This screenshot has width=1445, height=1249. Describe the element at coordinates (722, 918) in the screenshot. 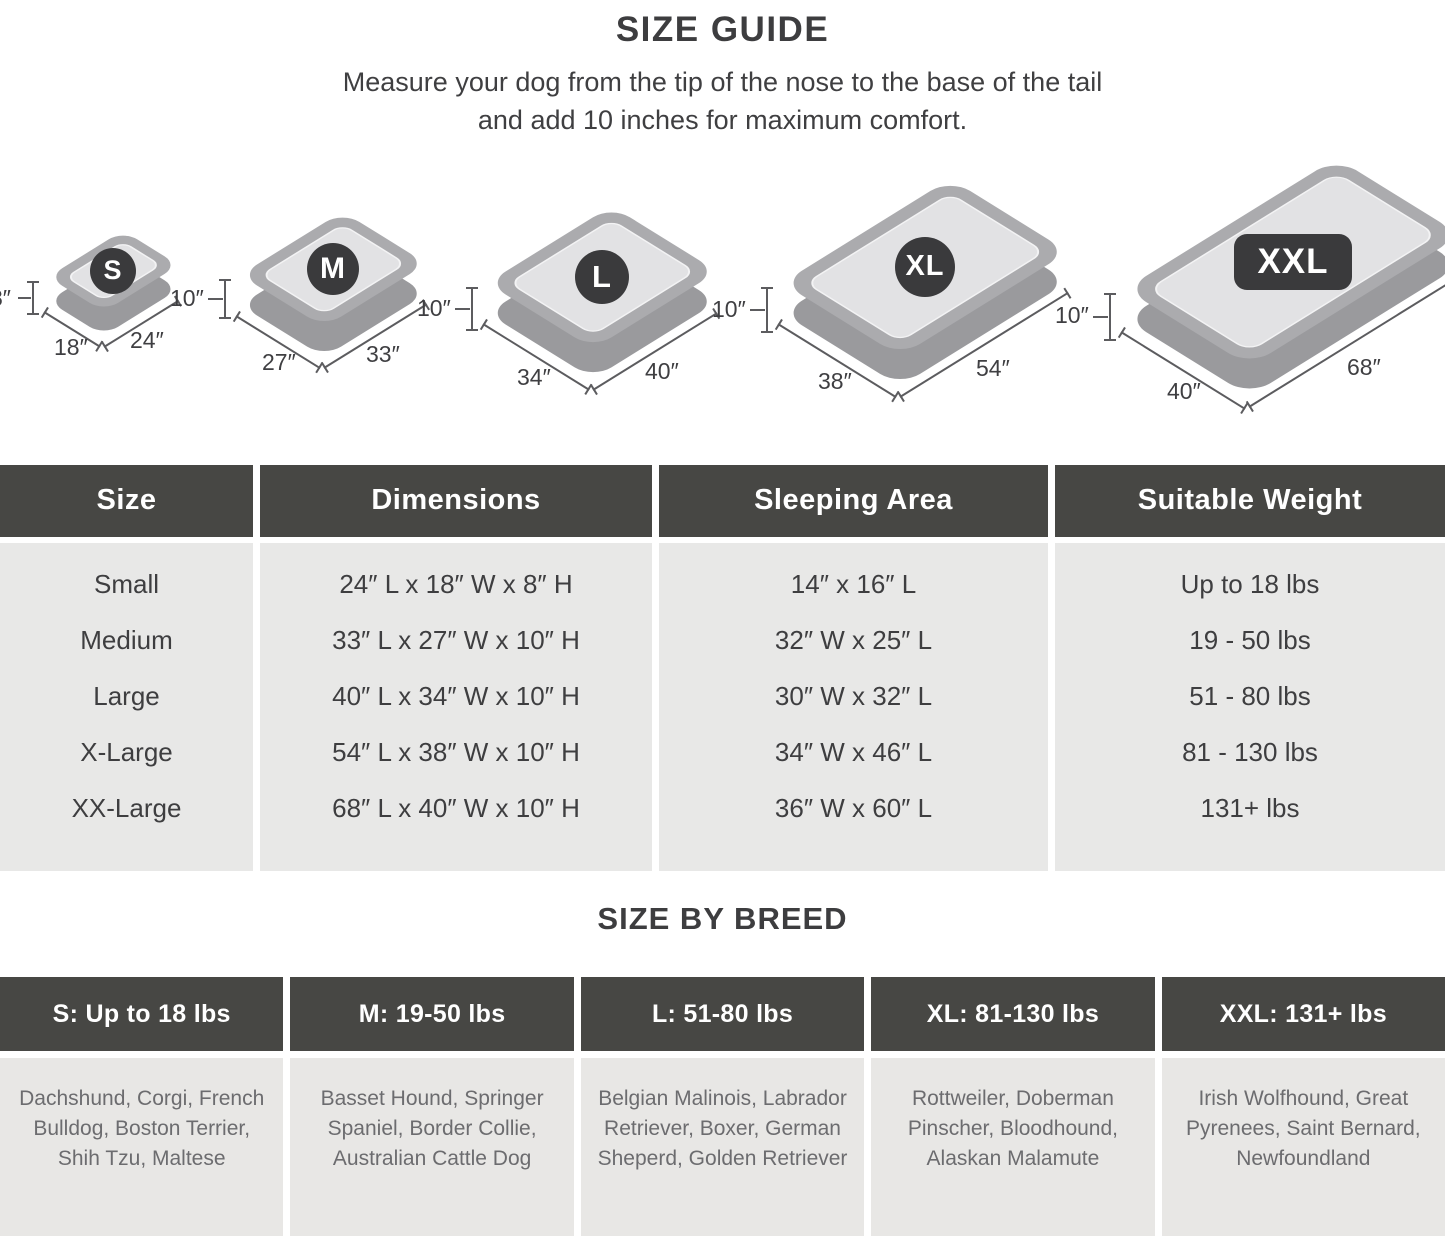

I see `breed-section-title: SIZE BY BREED` at that location.